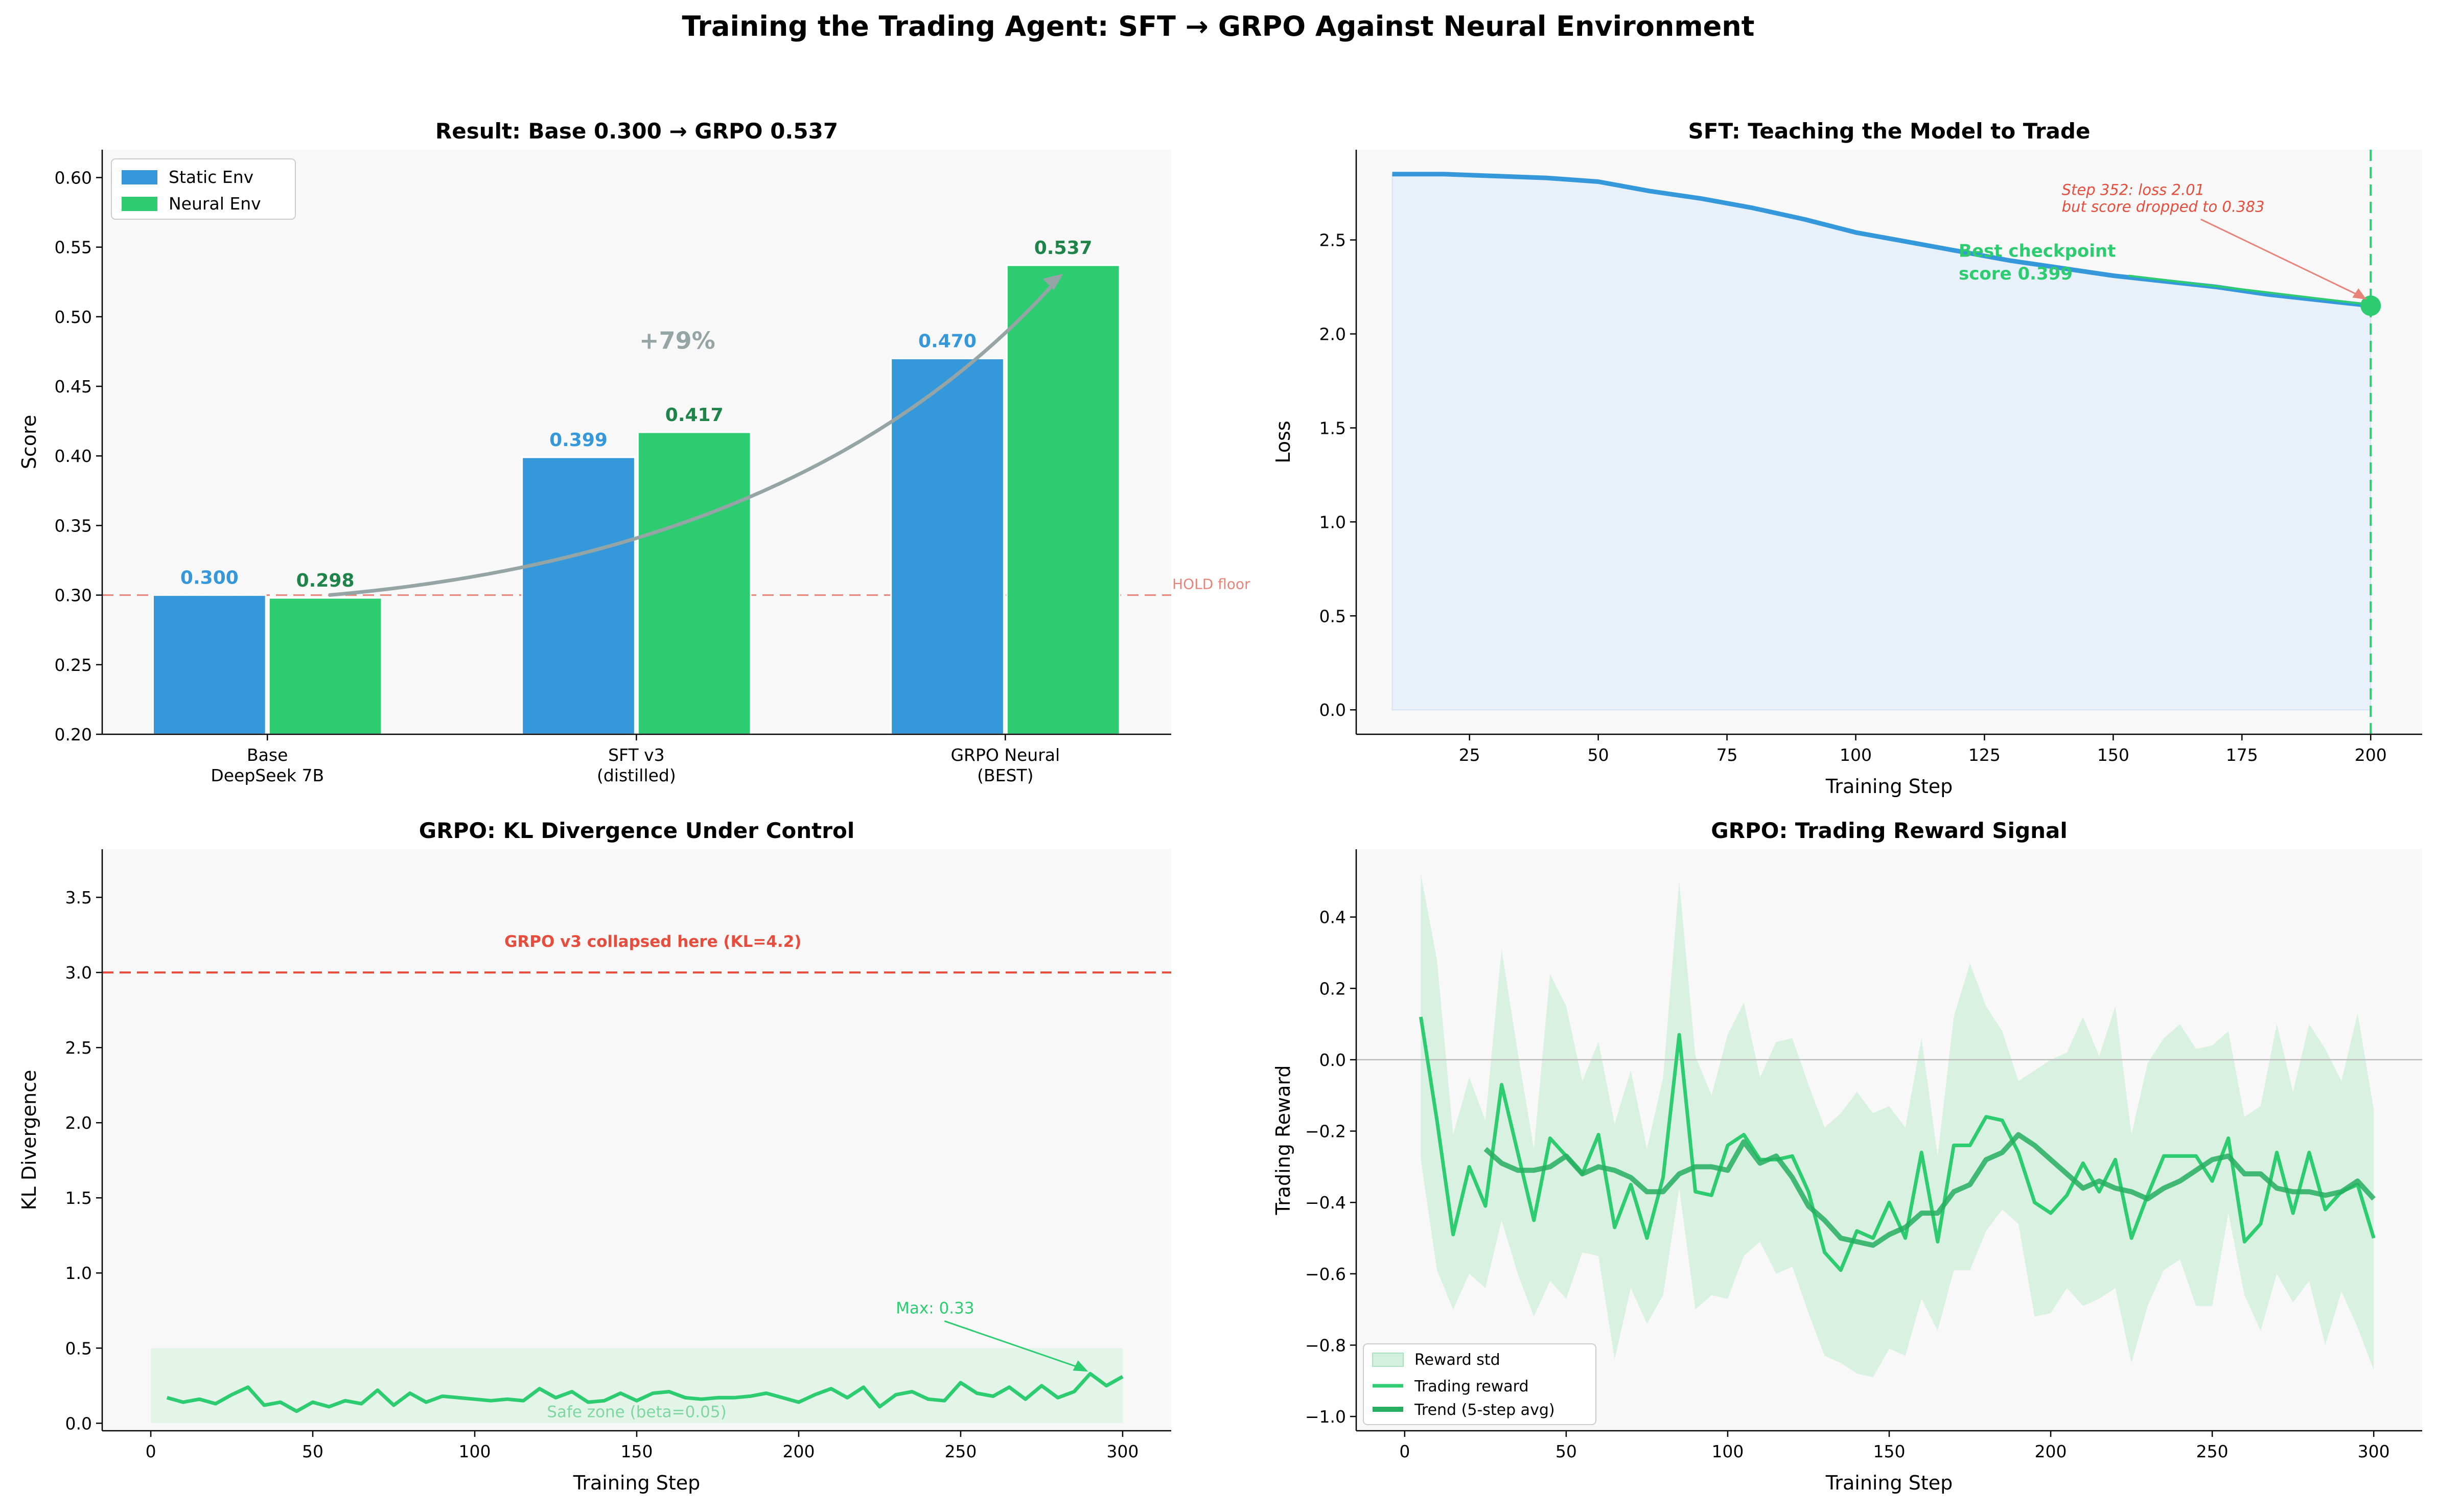  What do you see at coordinates (1005, 775) in the screenshot?
I see `x-tick-label: (BEST)` at bounding box center [1005, 775].